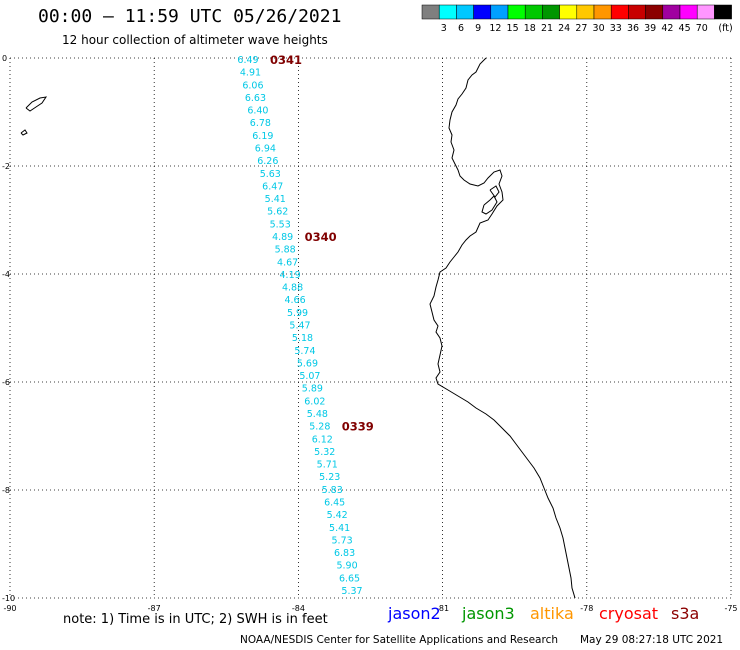  Describe the element at coordinates (322, 439) in the screenshot. I see `wave-height-value: 6.12` at that location.